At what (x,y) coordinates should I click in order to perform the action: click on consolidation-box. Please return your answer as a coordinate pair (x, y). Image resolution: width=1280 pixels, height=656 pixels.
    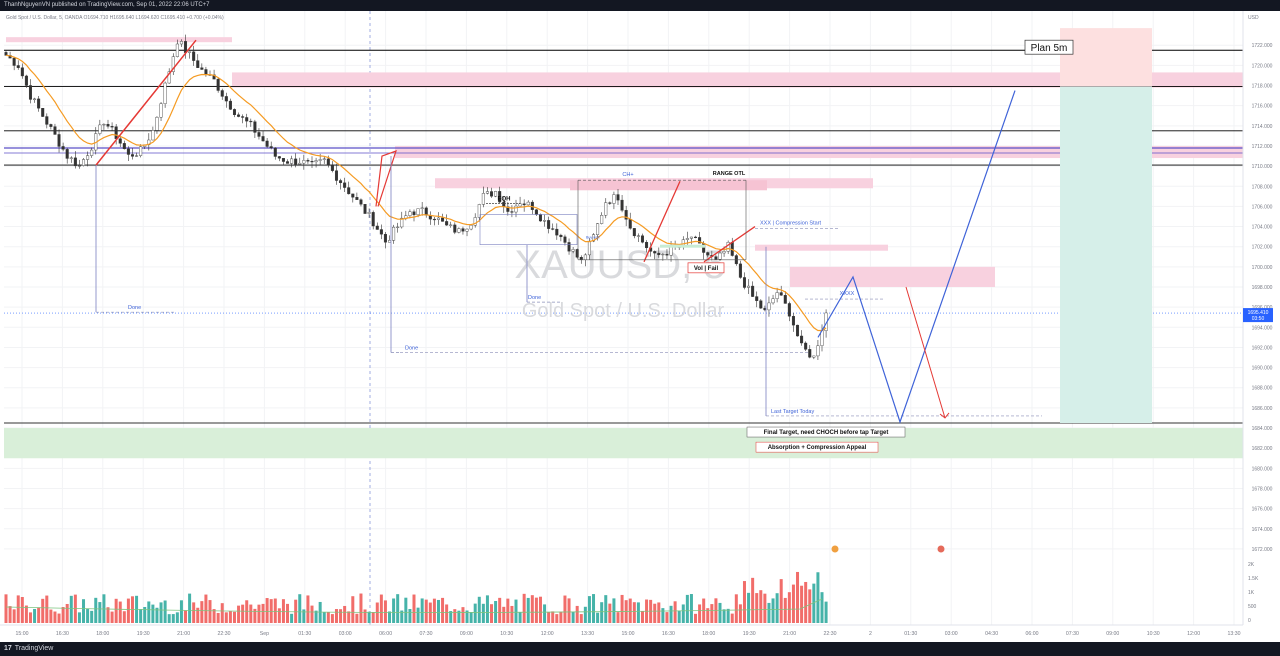
    Looking at the image, I should click on (528, 229).